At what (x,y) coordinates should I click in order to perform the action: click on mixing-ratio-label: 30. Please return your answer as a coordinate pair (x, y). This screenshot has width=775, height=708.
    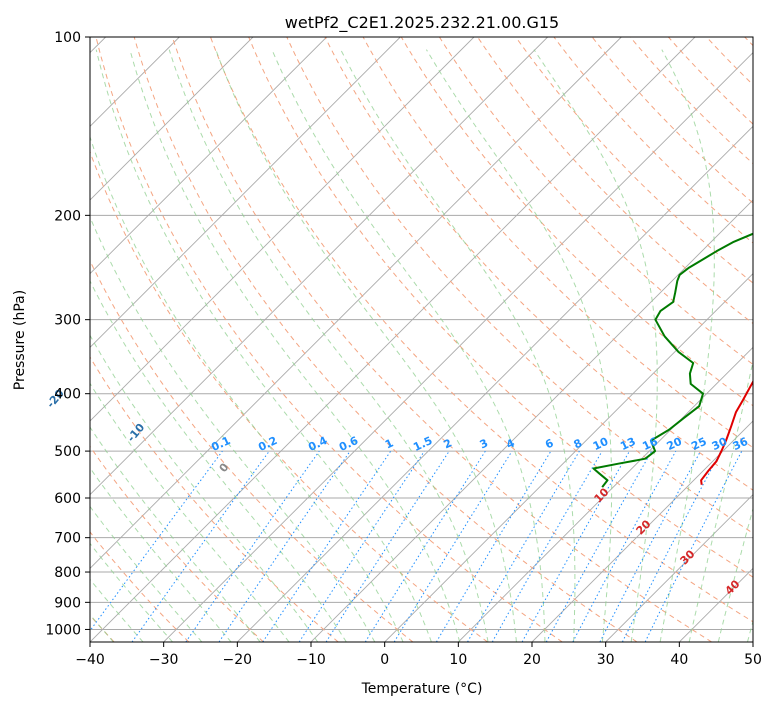
    Looking at the image, I should click on (720, 444).